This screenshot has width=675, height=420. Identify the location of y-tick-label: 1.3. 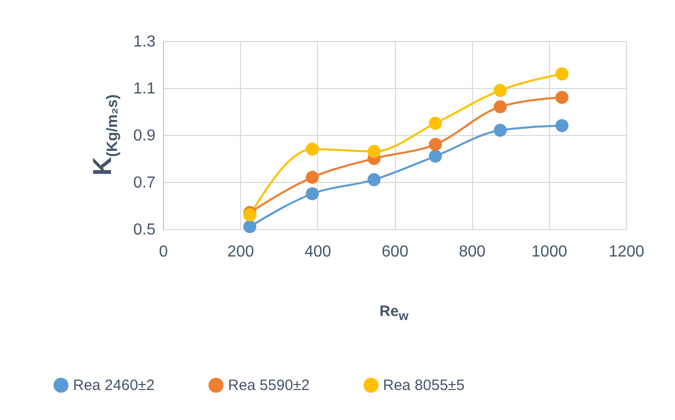
(144, 42).